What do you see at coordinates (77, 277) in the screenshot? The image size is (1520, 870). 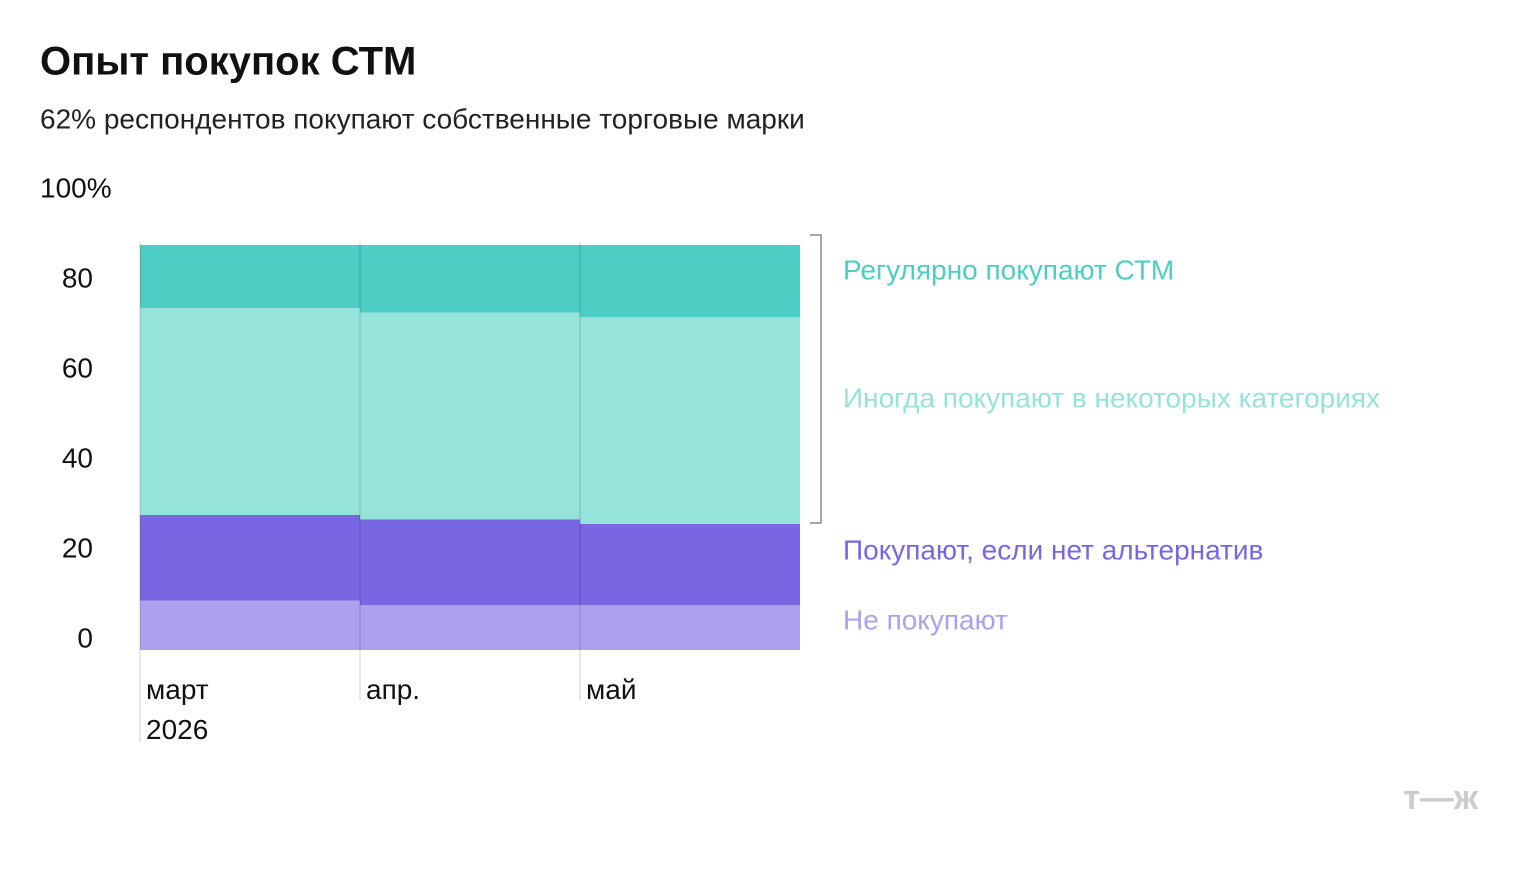 I see `y-tick-label: 80` at bounding box center [77, 277].